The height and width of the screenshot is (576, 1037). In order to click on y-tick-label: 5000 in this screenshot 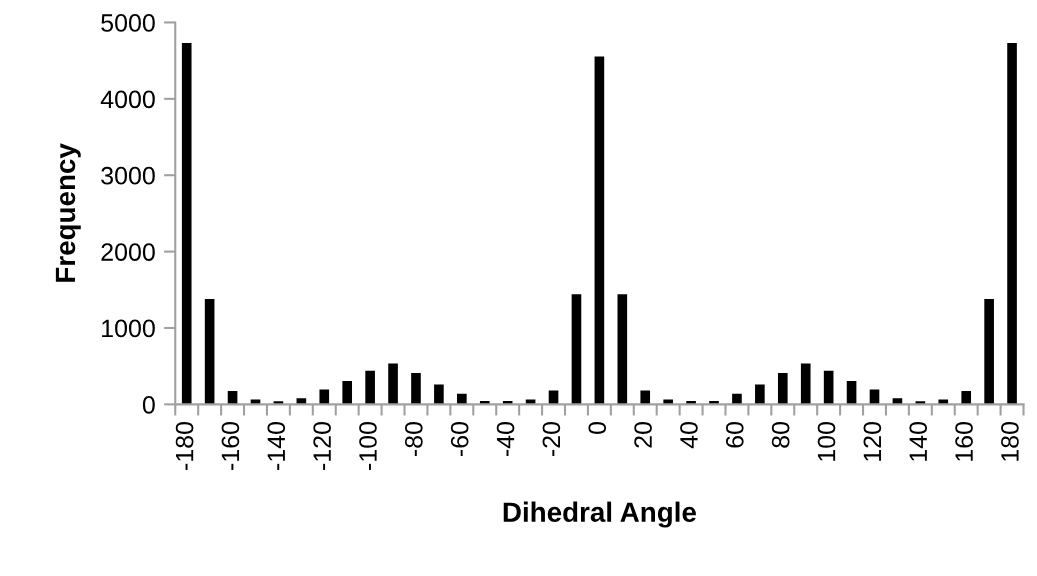, I will do `click(128, 23)`.